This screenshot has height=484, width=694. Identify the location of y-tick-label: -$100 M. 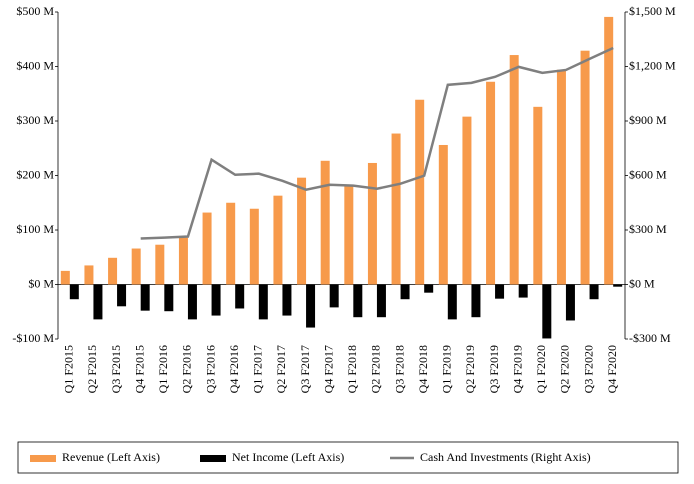
(33, 338).